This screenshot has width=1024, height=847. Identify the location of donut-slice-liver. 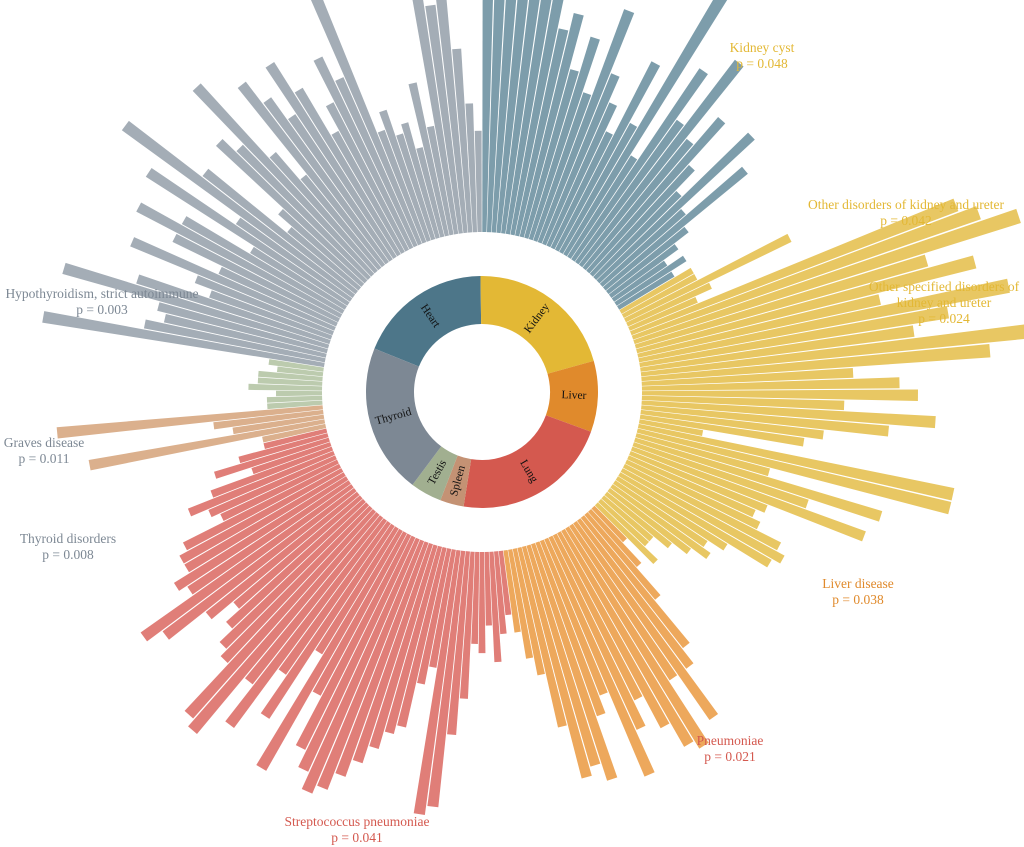
(572, 396).